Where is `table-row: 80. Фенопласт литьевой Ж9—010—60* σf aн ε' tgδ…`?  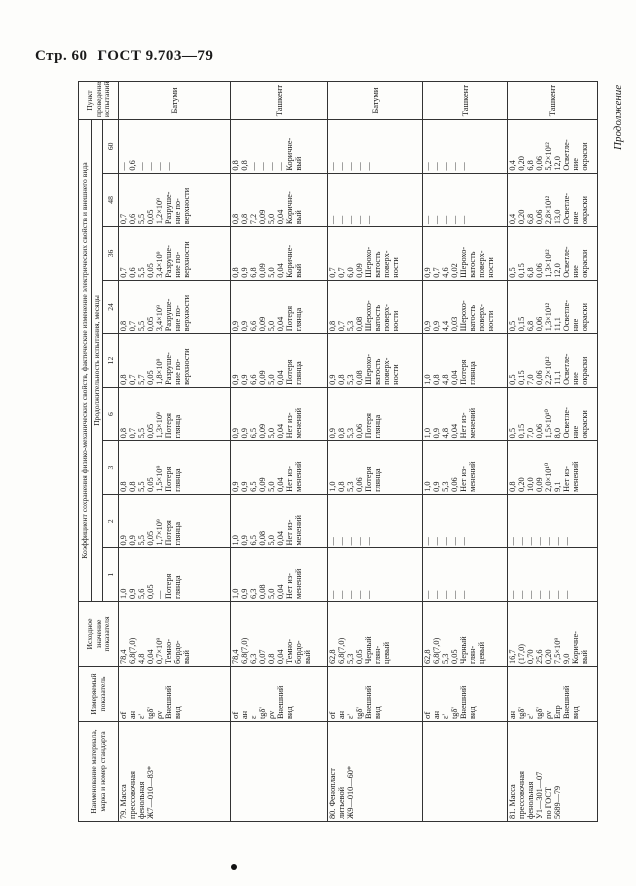
table-row: 80. Фенопласт литьевой Ж9—010—60* σf aн ε' tgδ… is located at coordinates (375, 451).